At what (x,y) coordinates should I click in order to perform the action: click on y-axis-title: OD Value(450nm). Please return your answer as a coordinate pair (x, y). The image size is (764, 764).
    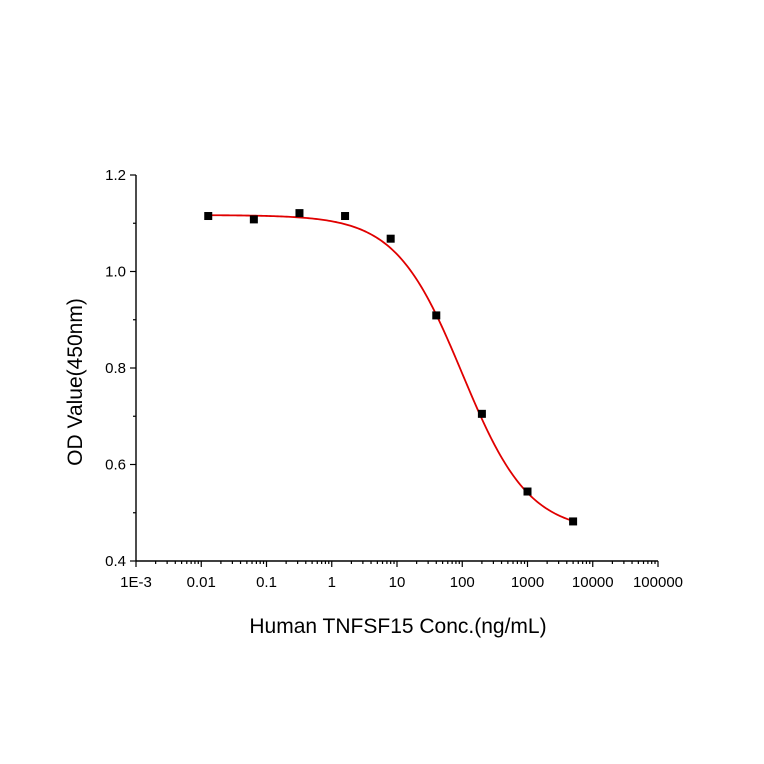
    Looking at the image, I should click on (75, 382).